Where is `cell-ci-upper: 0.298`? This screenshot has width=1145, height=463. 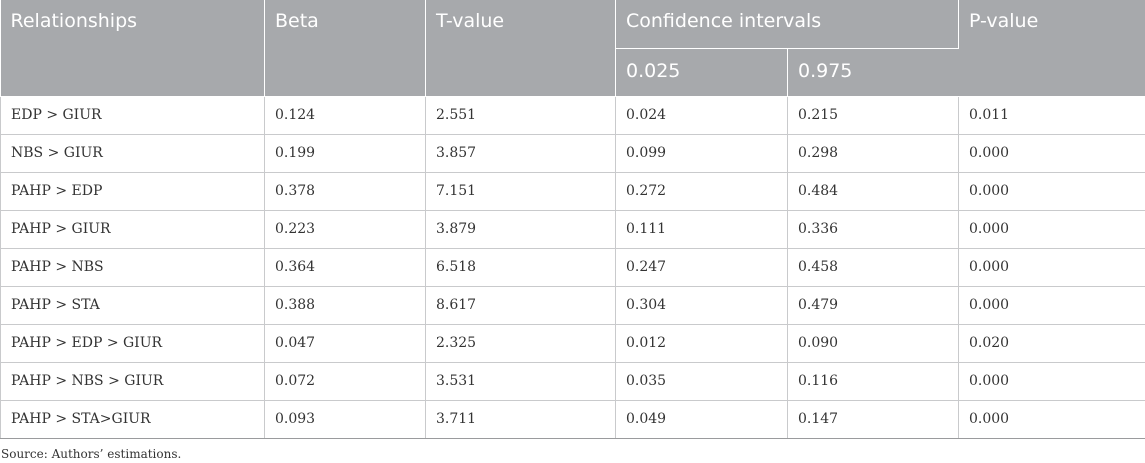
cell-ci-upper: 0.298 is located at coordinates (873, 153).